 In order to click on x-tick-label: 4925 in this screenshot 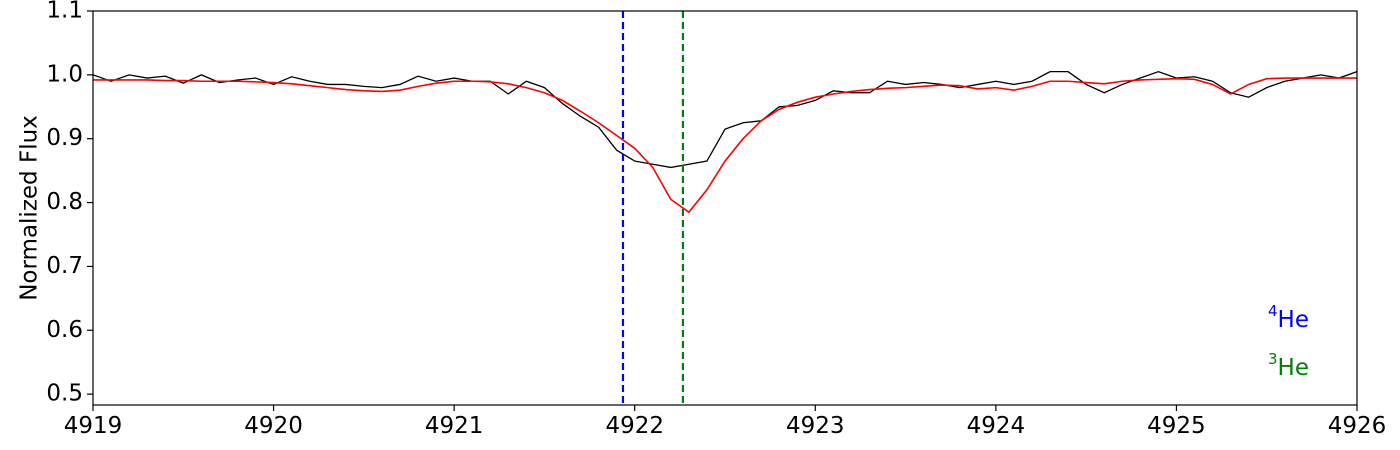, I will do `click(1176, 426)`.